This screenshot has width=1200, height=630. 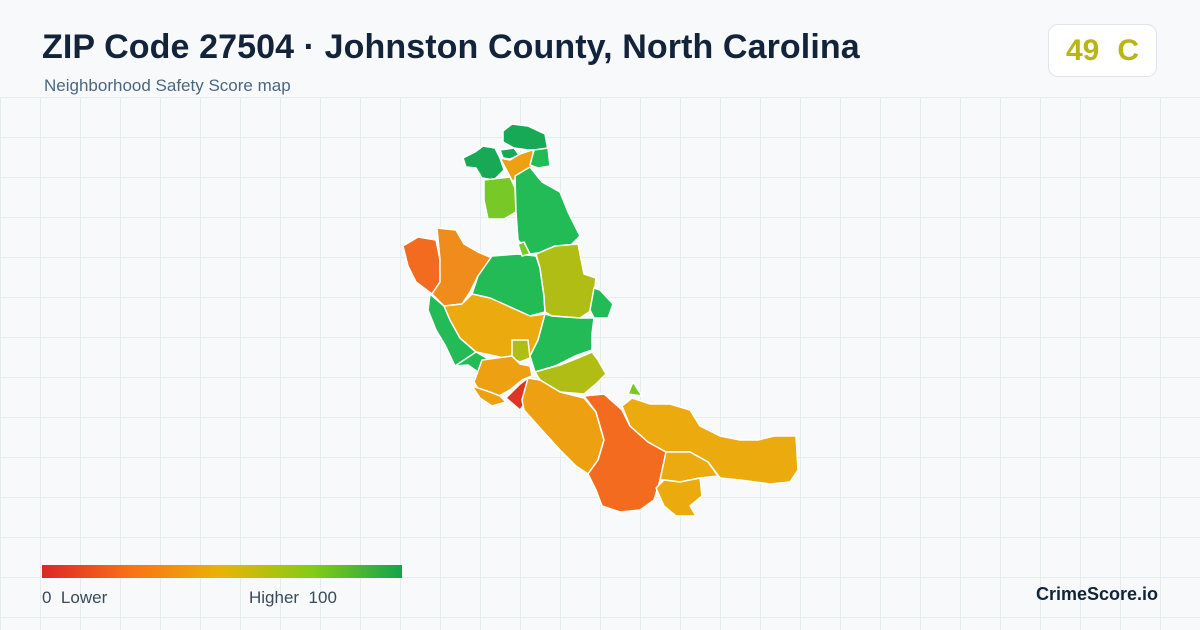 I want to click on region-north-long, so click(x=547, y=210).